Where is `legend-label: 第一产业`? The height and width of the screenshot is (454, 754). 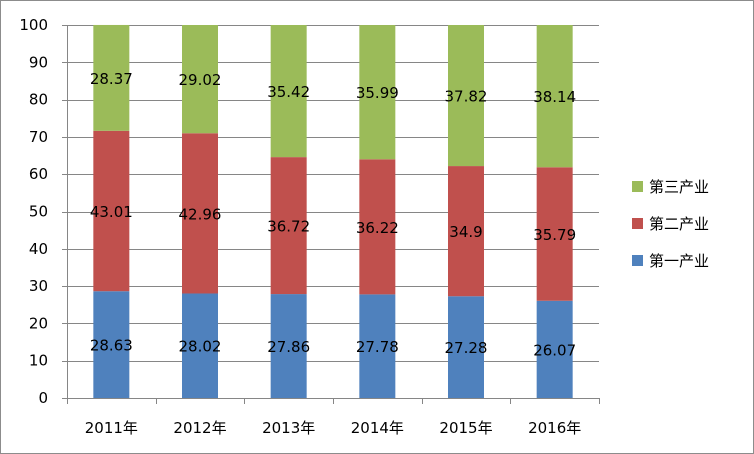 legend-label: 第一产业 is located at coordinates (679, 261).